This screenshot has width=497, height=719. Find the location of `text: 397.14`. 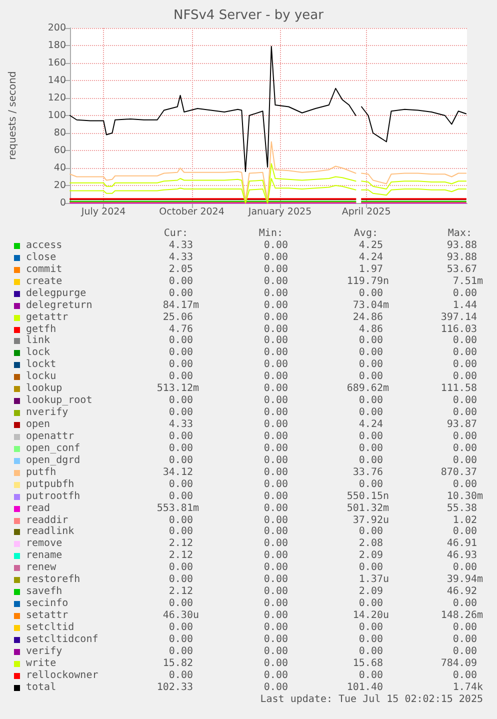

text: 397.14 is located at coordinates (458, 318).